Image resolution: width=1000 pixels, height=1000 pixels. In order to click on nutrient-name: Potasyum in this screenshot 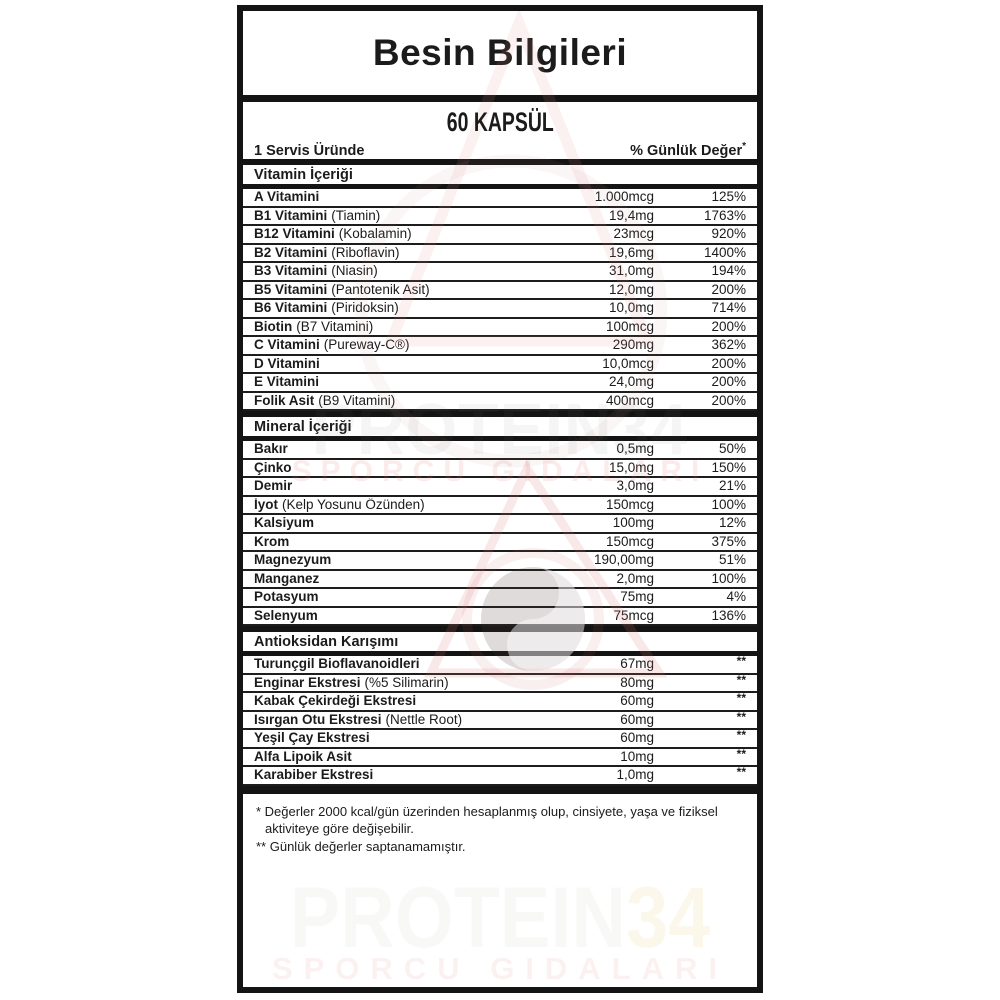, I will do `click(286, 597)`.